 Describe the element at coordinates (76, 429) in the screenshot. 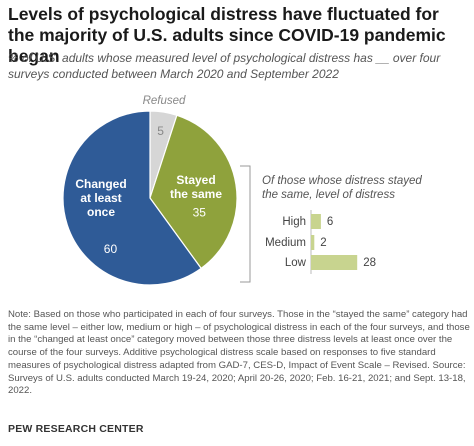

I see `organization-name: PEW RESEARCH CENTER` at that location.